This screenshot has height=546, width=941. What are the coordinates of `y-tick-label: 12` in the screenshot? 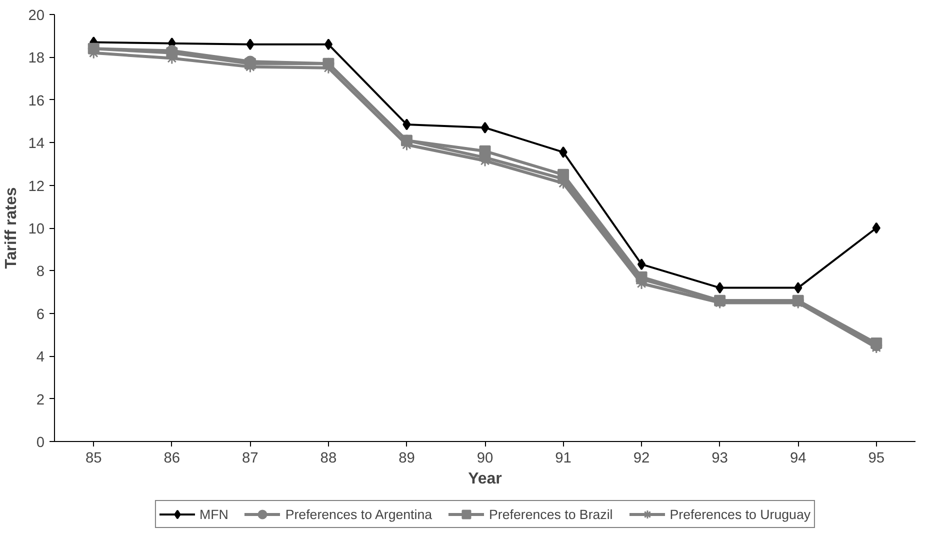 It's located at (36, 186).